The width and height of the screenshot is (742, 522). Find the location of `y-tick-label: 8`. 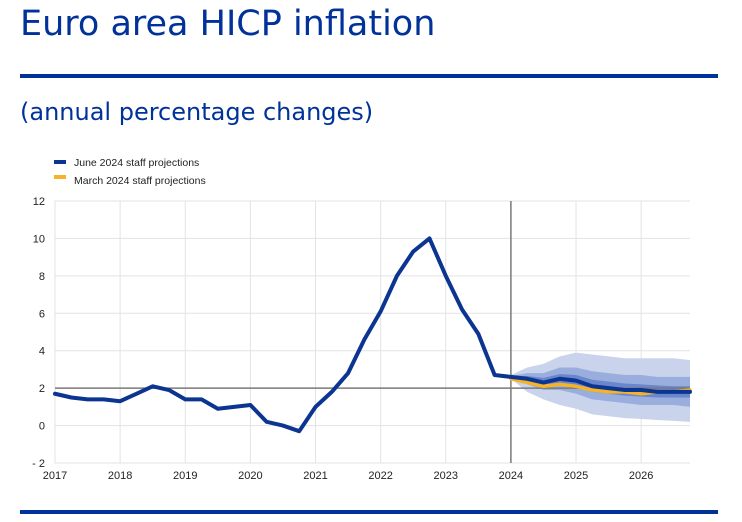

y-tick-label: 8 is located at coordinates (42, 277).